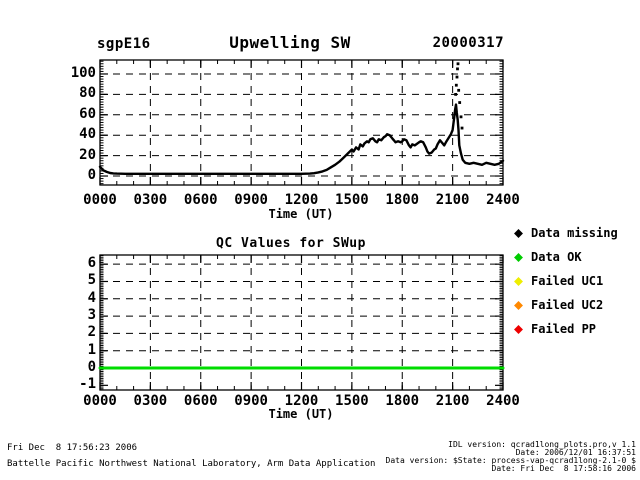 This screenshot has width=640, height=480. Describe the element at coordinates (542, 444) in the screenshot. I see `idl-version-line: IDL version: qcrad1long_plots.pro,v 1.1` at that location.